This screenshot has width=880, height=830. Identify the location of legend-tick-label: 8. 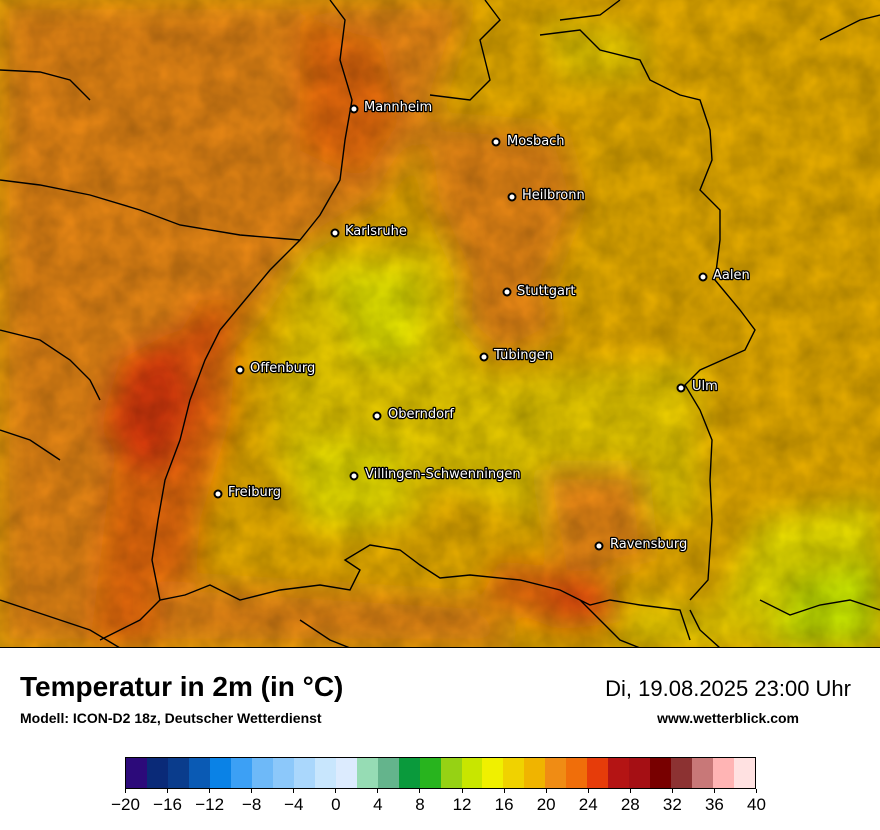
(420, 804).